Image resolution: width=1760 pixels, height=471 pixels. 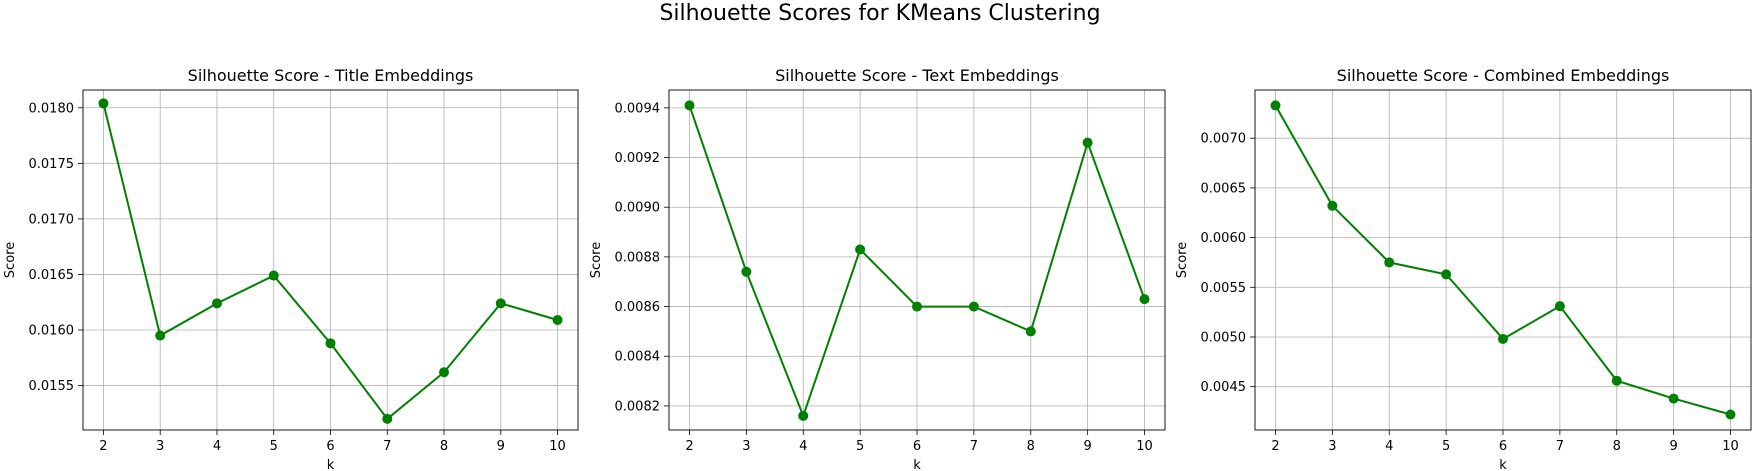 I want to click on y-tick-label: 0.0065, so click(x=1224, y=188).